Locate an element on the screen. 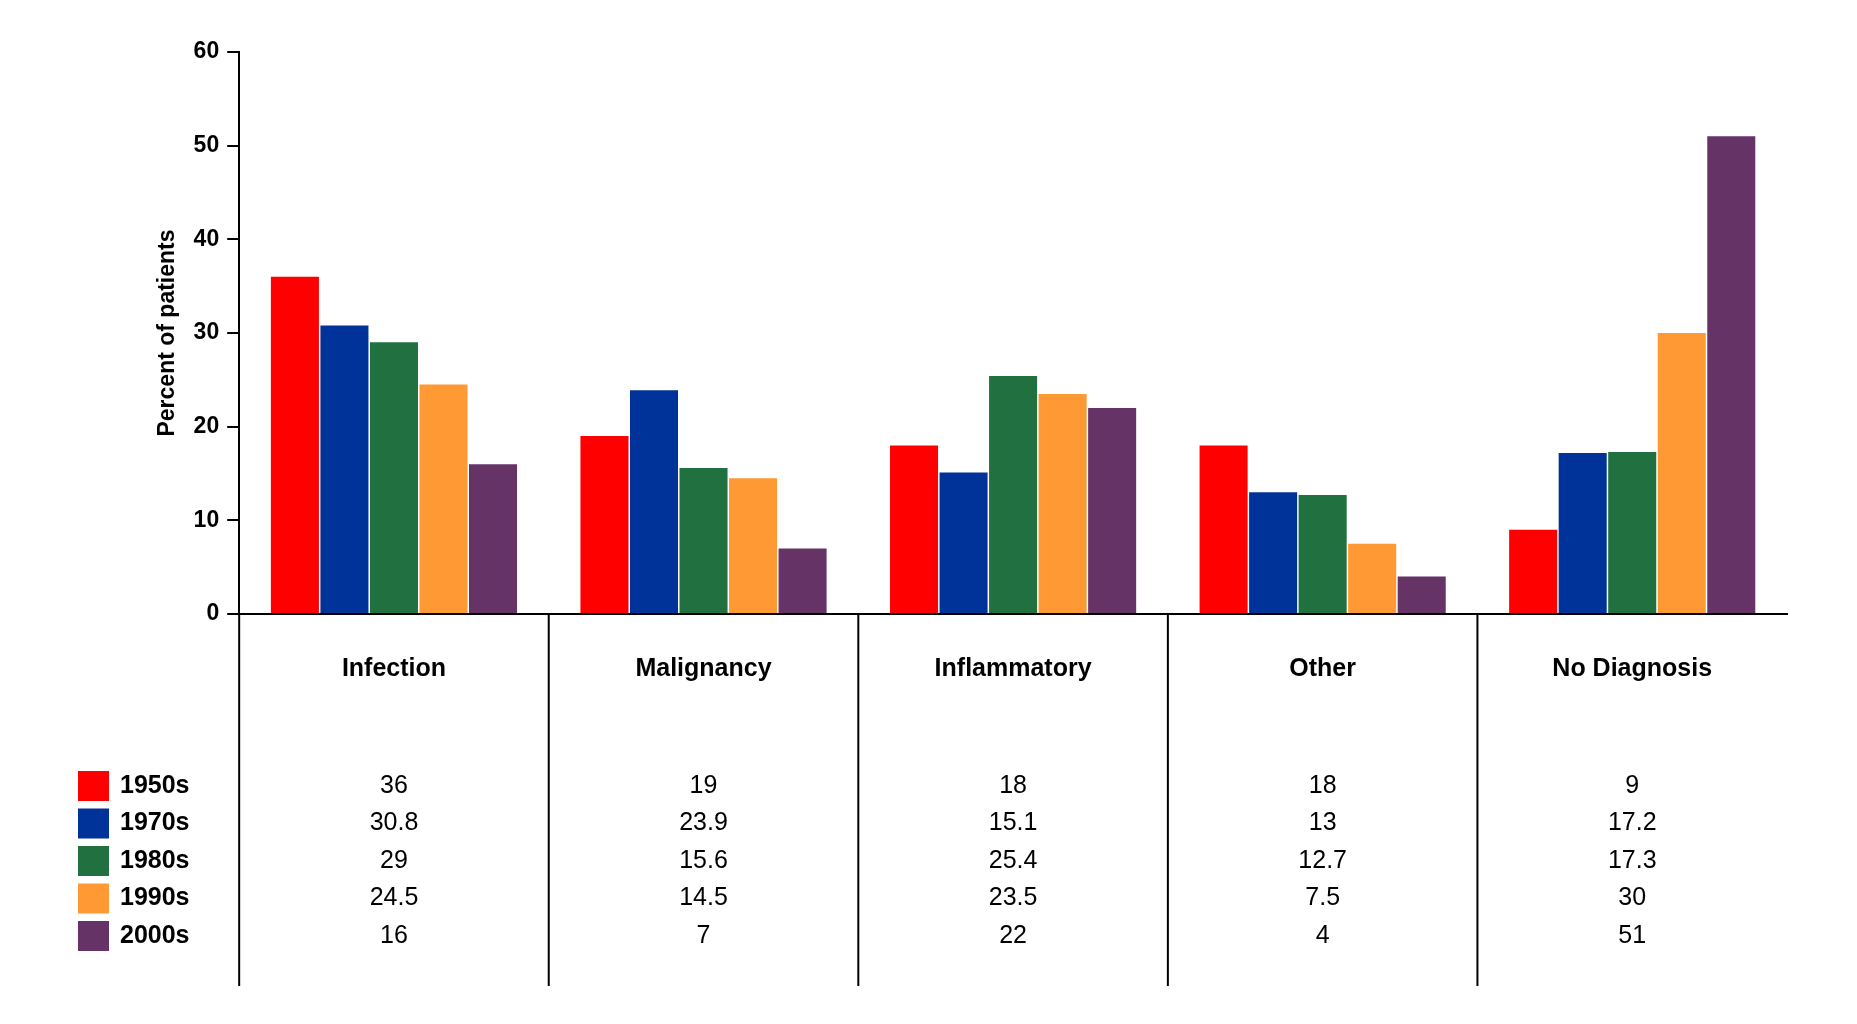 The width and height of the screenshot is (1857, 1024). data-label: 17.2 is located at coordinates (1632, 821).